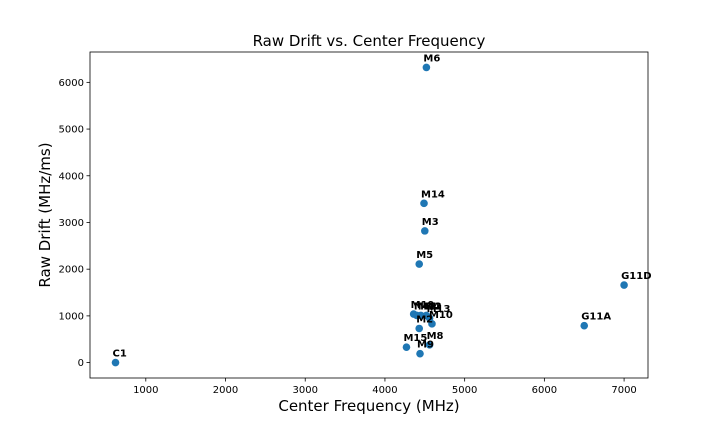 This screenshot has width=720, height=436. What do you see at coordinates (544, 390) in the screenshot?
I see `x-tick-label: 6000` at bounding box center [544, 390].